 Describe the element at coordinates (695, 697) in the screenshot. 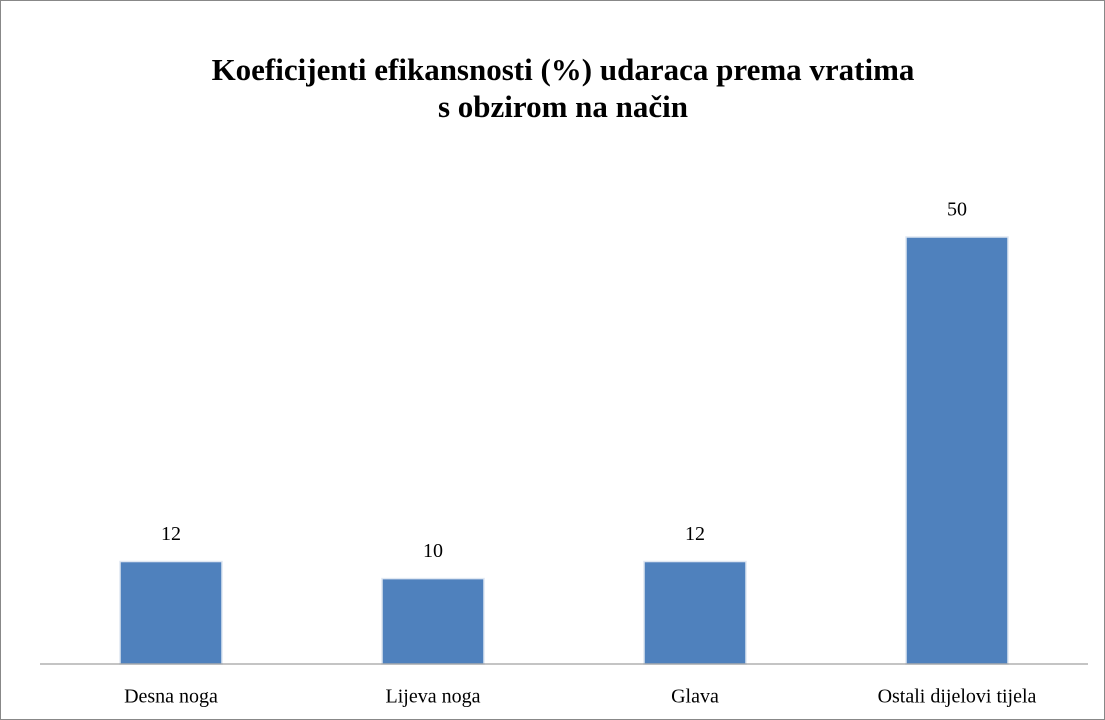

I see `x-tick-label: Glava` at that location.